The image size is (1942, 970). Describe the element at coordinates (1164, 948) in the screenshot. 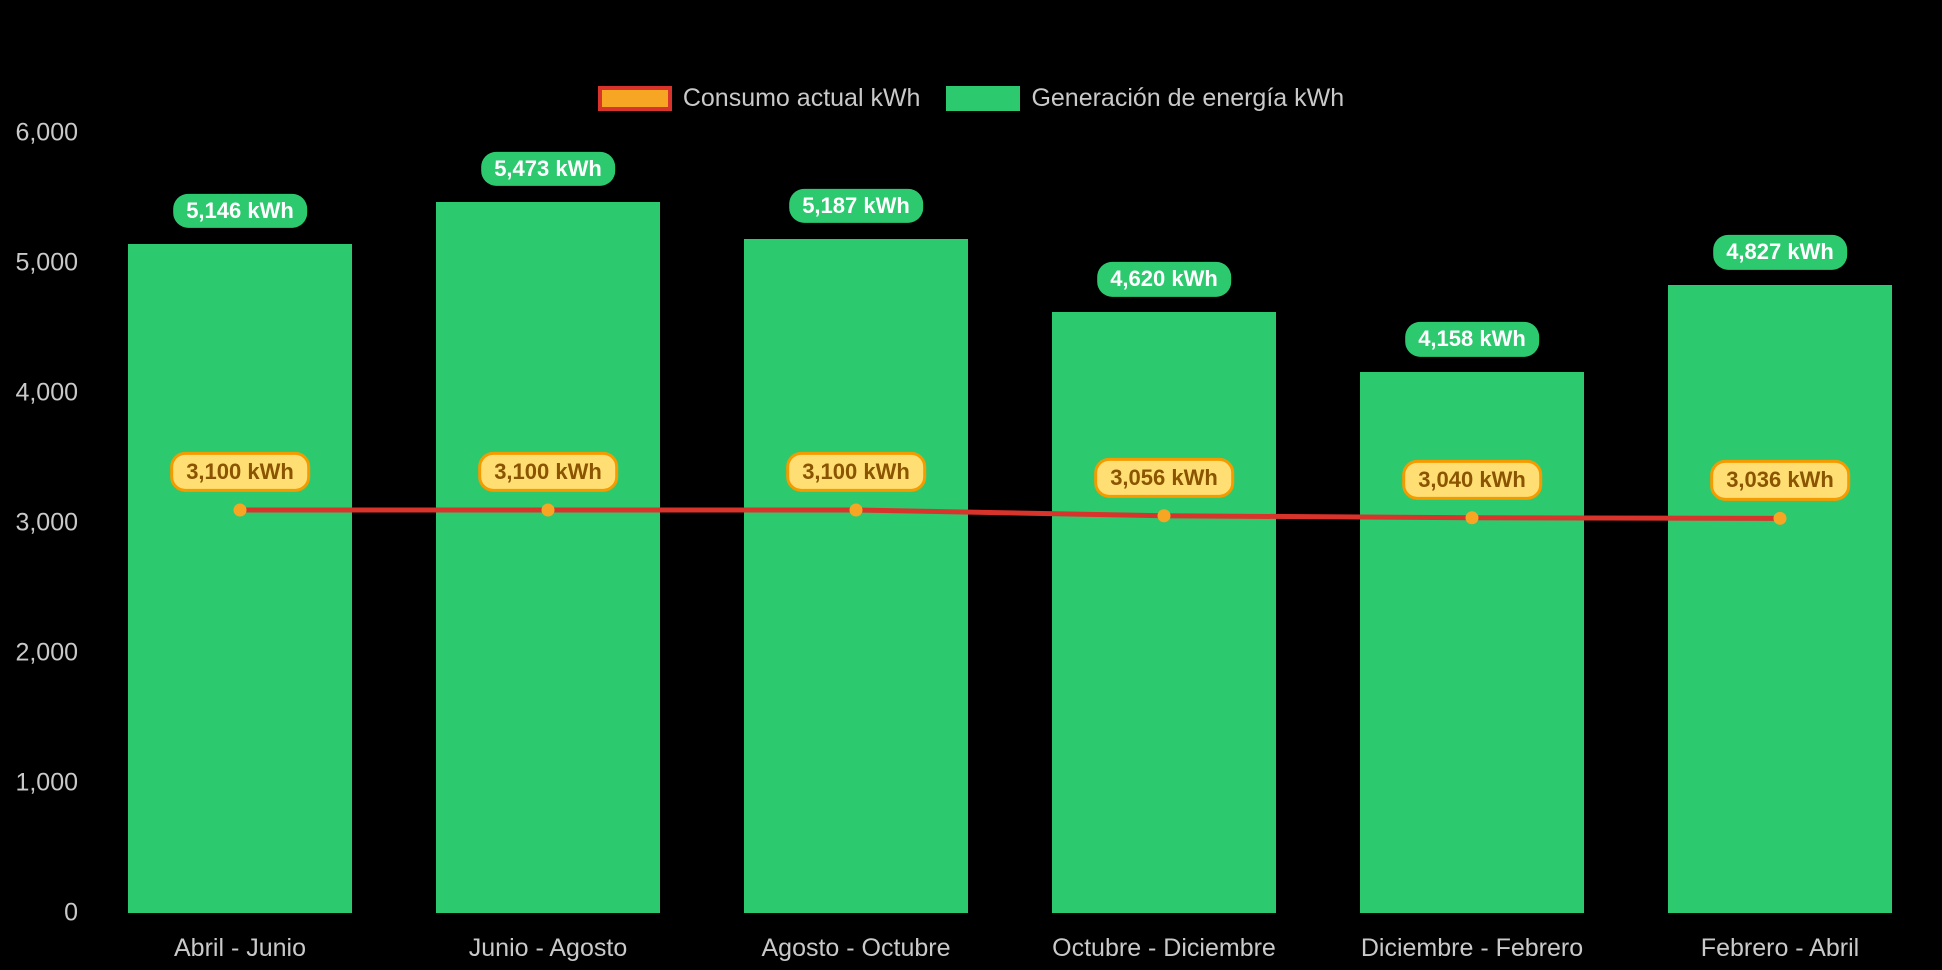

I see `x-axis-category-label: Octubre - Diciembre` at that location.